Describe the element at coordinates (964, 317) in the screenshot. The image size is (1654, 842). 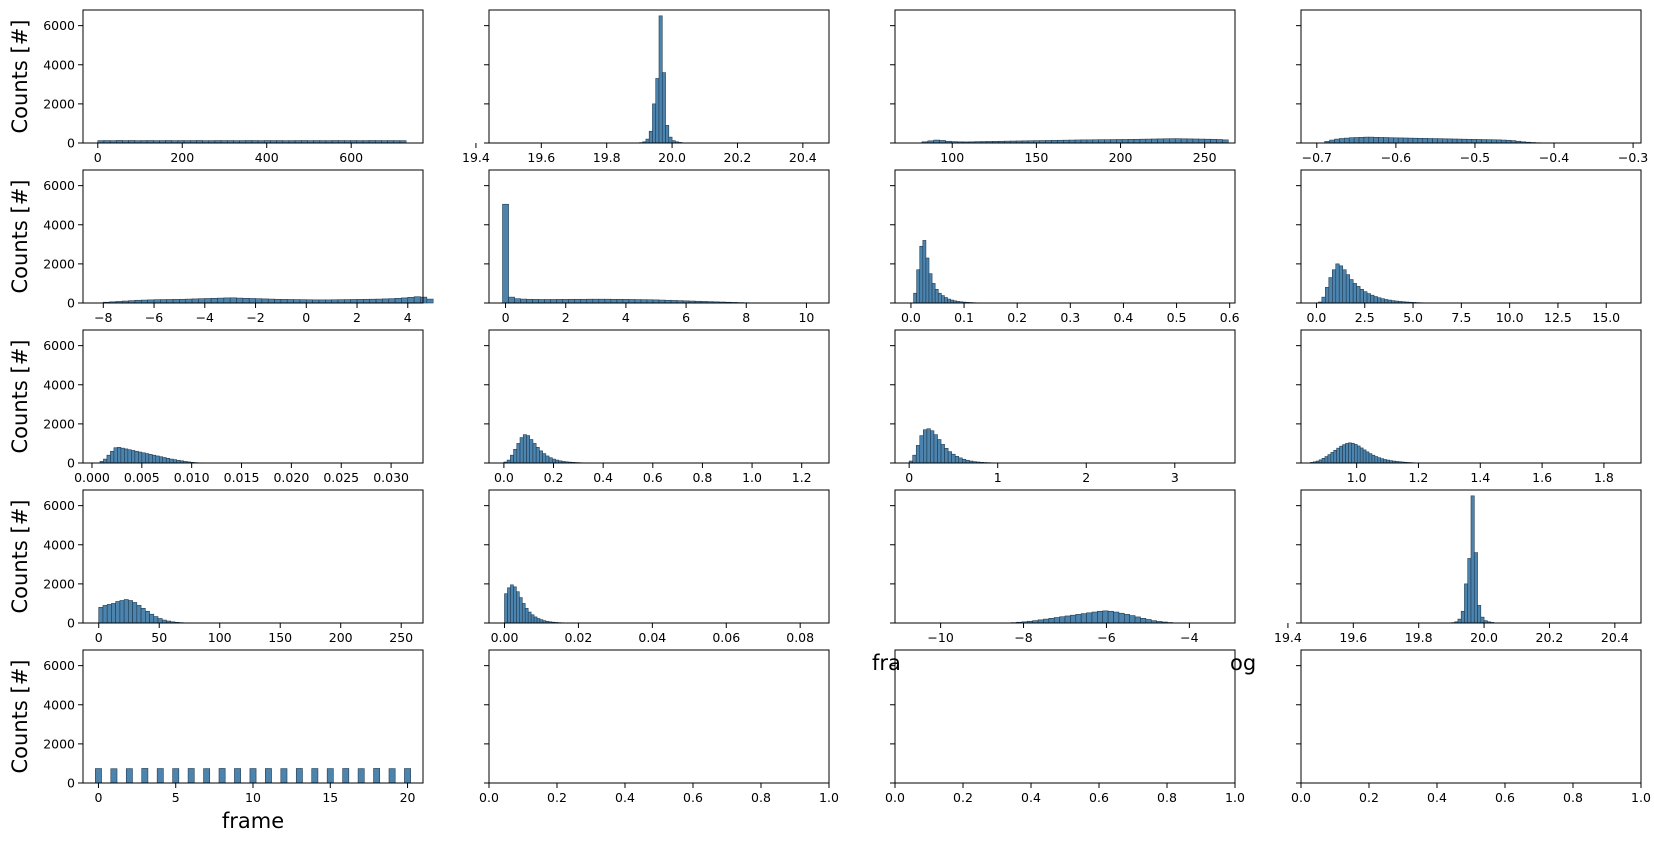
I see `x-tick-label: 0.1` at that location.